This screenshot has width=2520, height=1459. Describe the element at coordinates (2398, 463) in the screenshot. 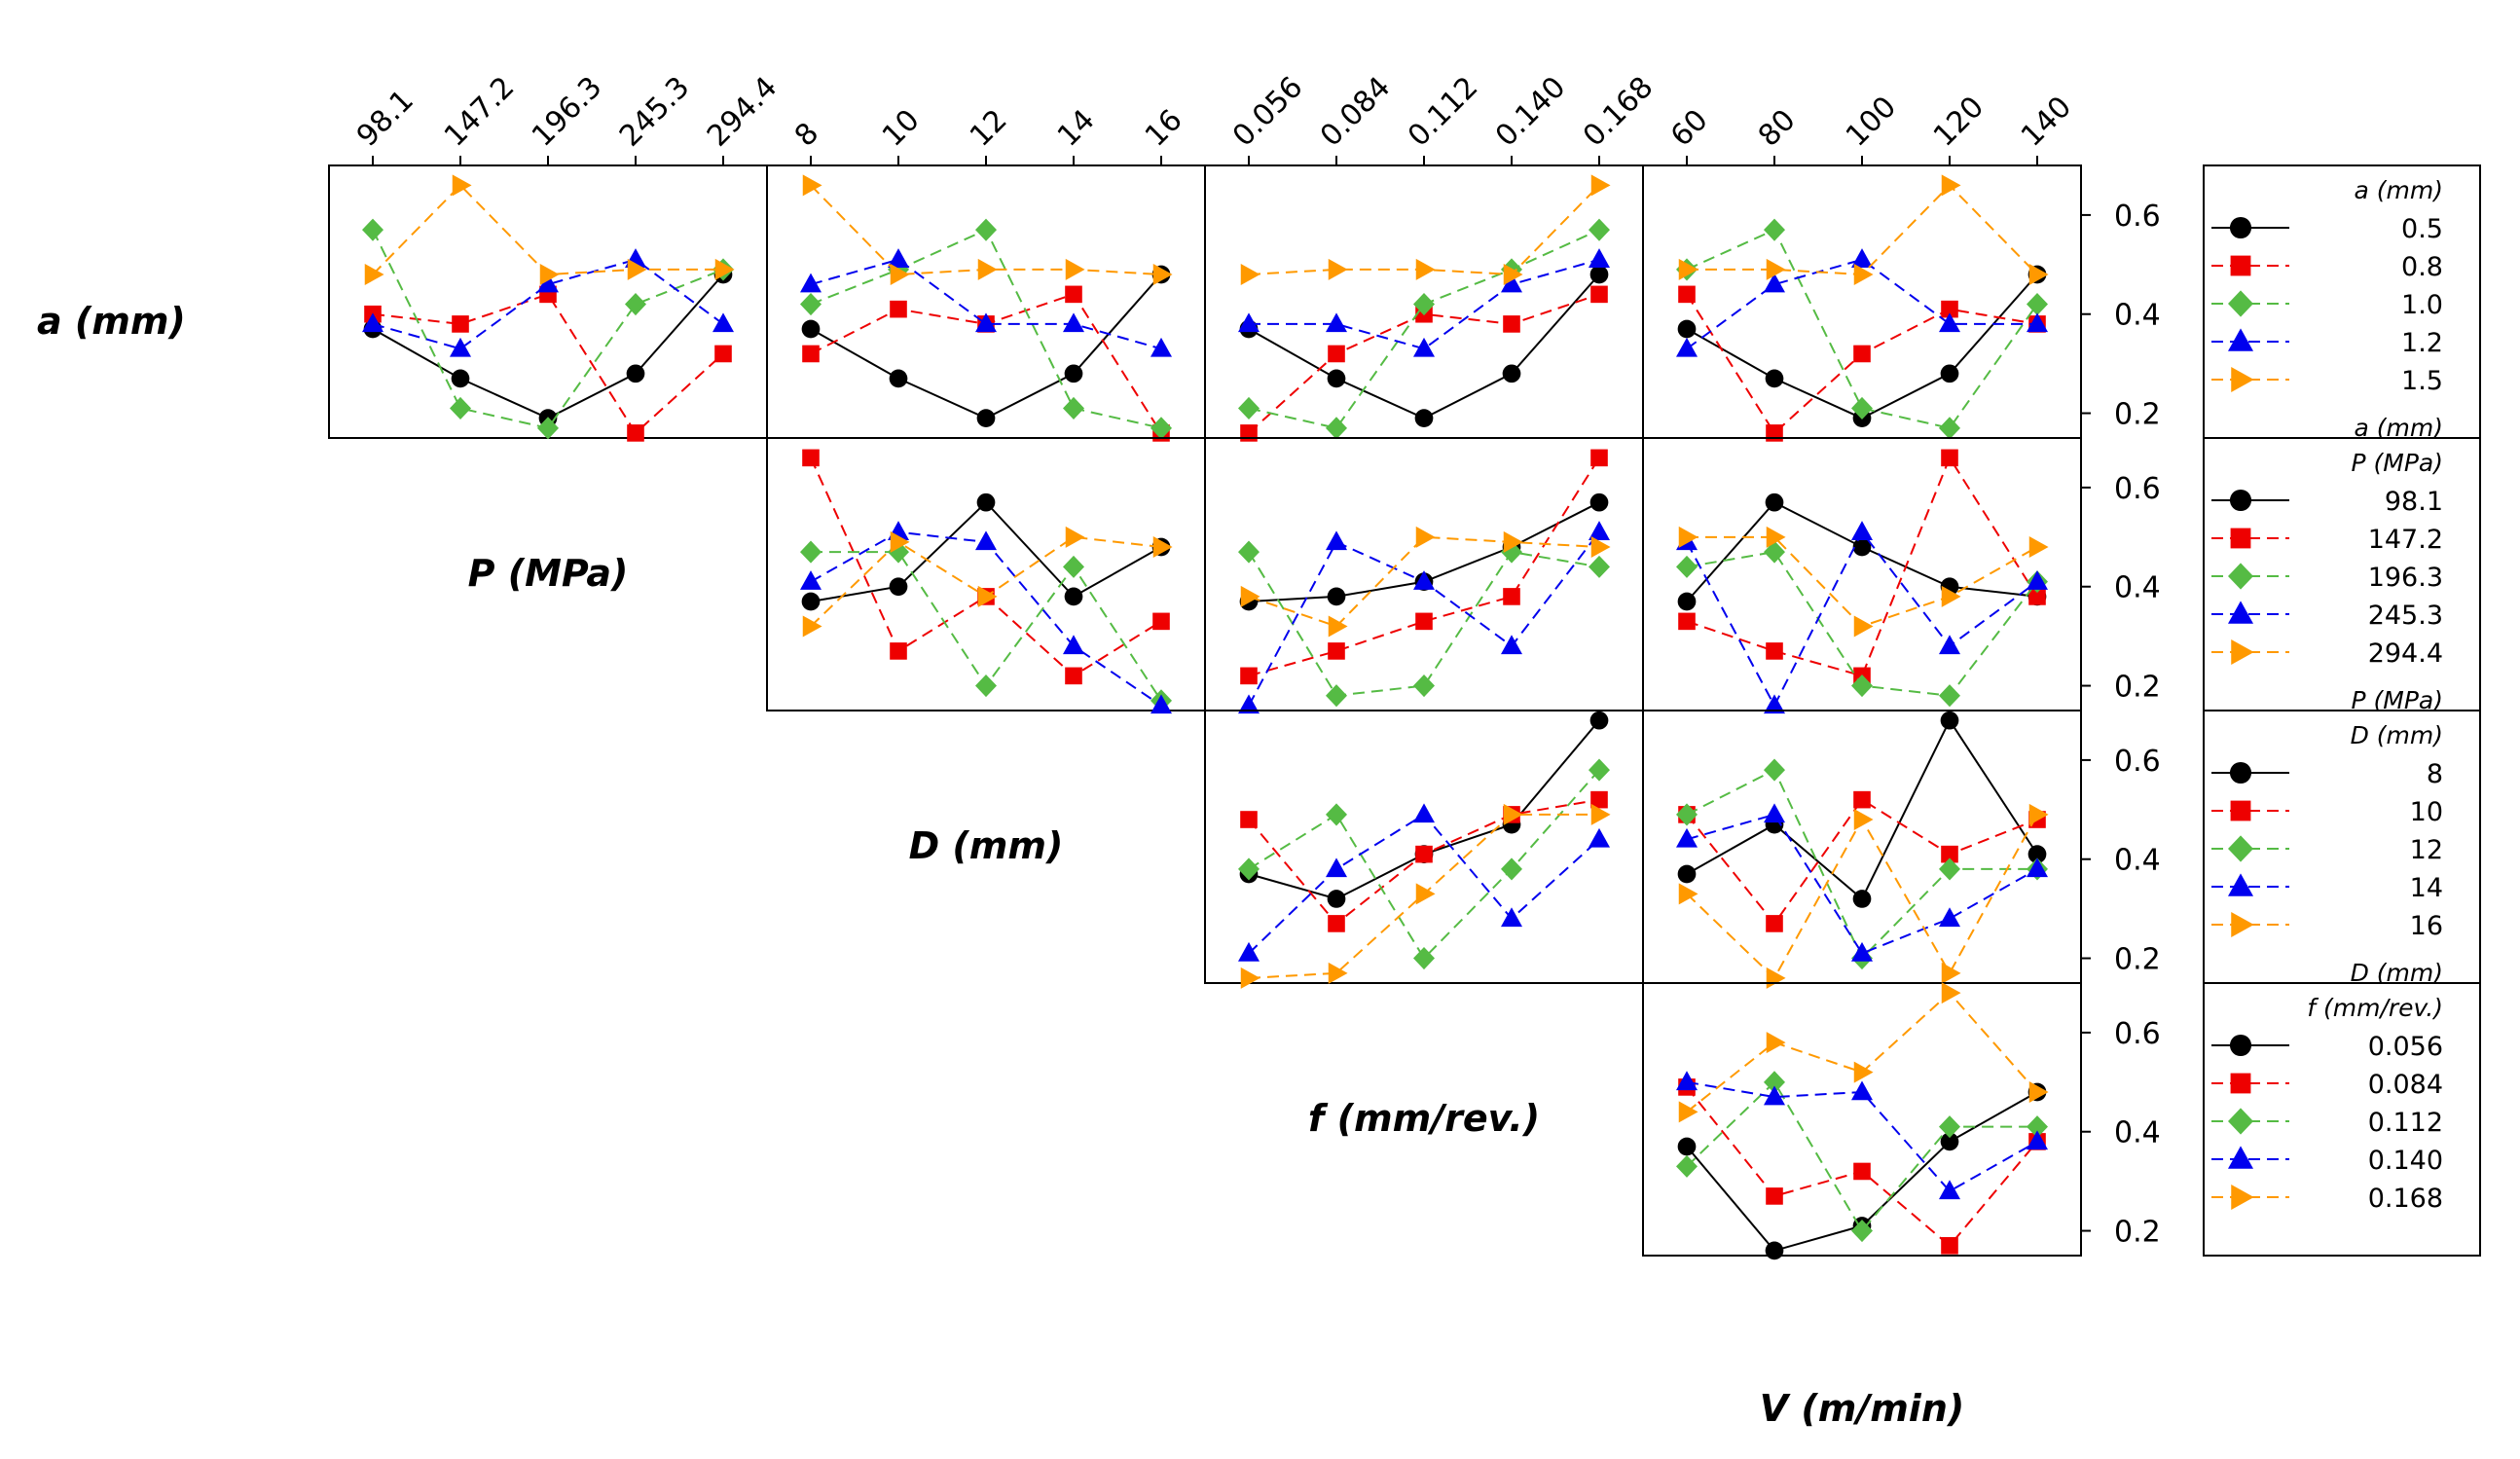

I see `legend-title: P (MPa)` at that location.